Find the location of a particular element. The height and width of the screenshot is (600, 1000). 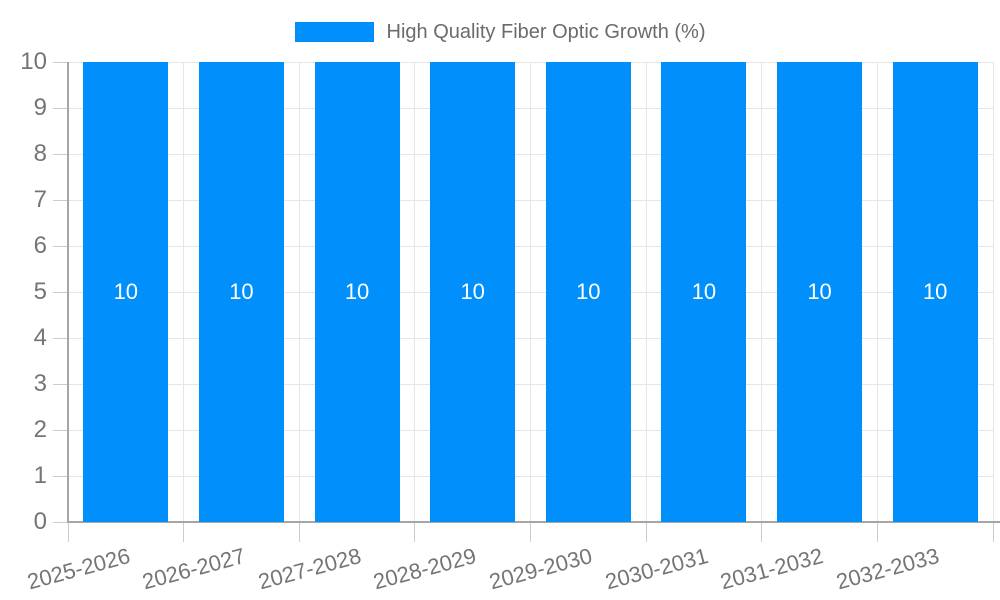

y-axis-label: 1 is located at coordinates (40, 475).